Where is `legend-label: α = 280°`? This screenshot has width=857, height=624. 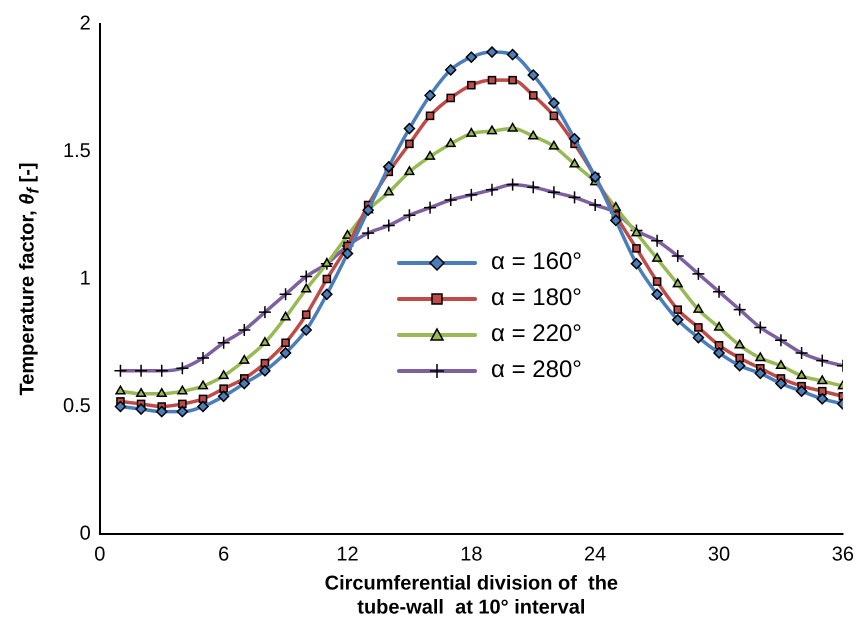
legend-label: α = 280° is located at coordinates (536, 369).